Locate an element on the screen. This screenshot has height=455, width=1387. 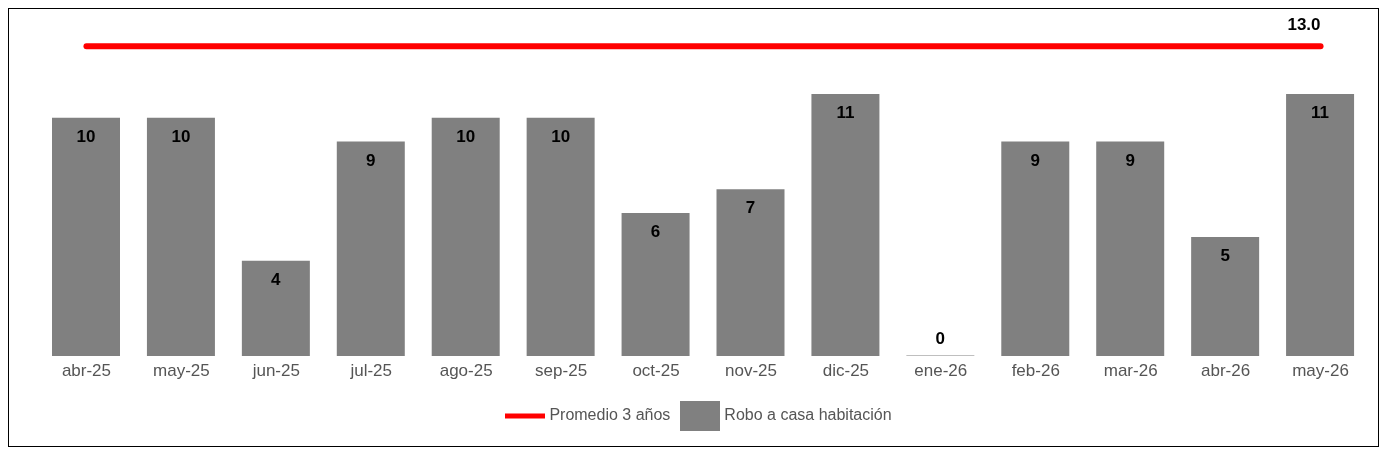
x-tick-label: abr-25 is located at coordinates (86, 371).